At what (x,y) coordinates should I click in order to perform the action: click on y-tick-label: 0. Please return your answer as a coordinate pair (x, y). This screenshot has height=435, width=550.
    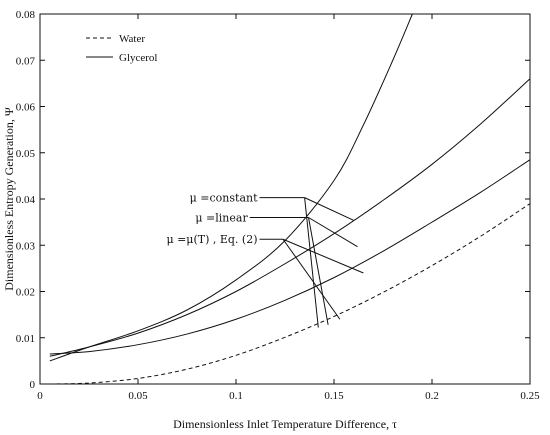
    Looking at the image, I should click on (33, 385).